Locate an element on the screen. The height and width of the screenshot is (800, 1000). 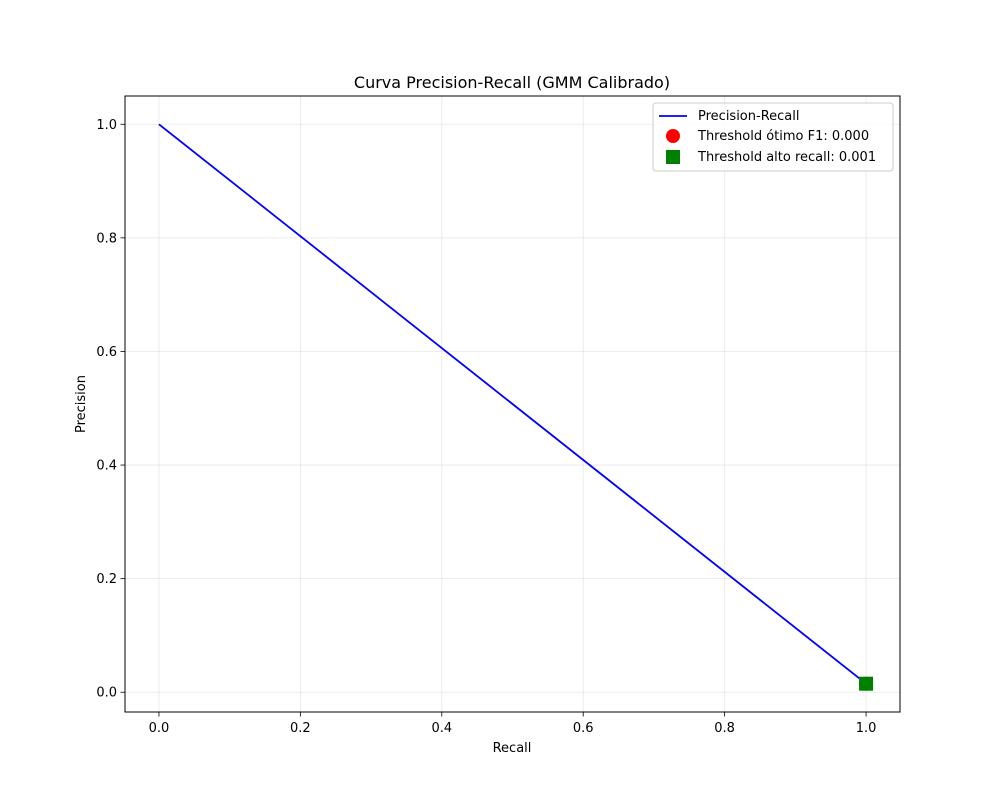
x-tick-label: 0.2 is located at coordinates (300, 728).